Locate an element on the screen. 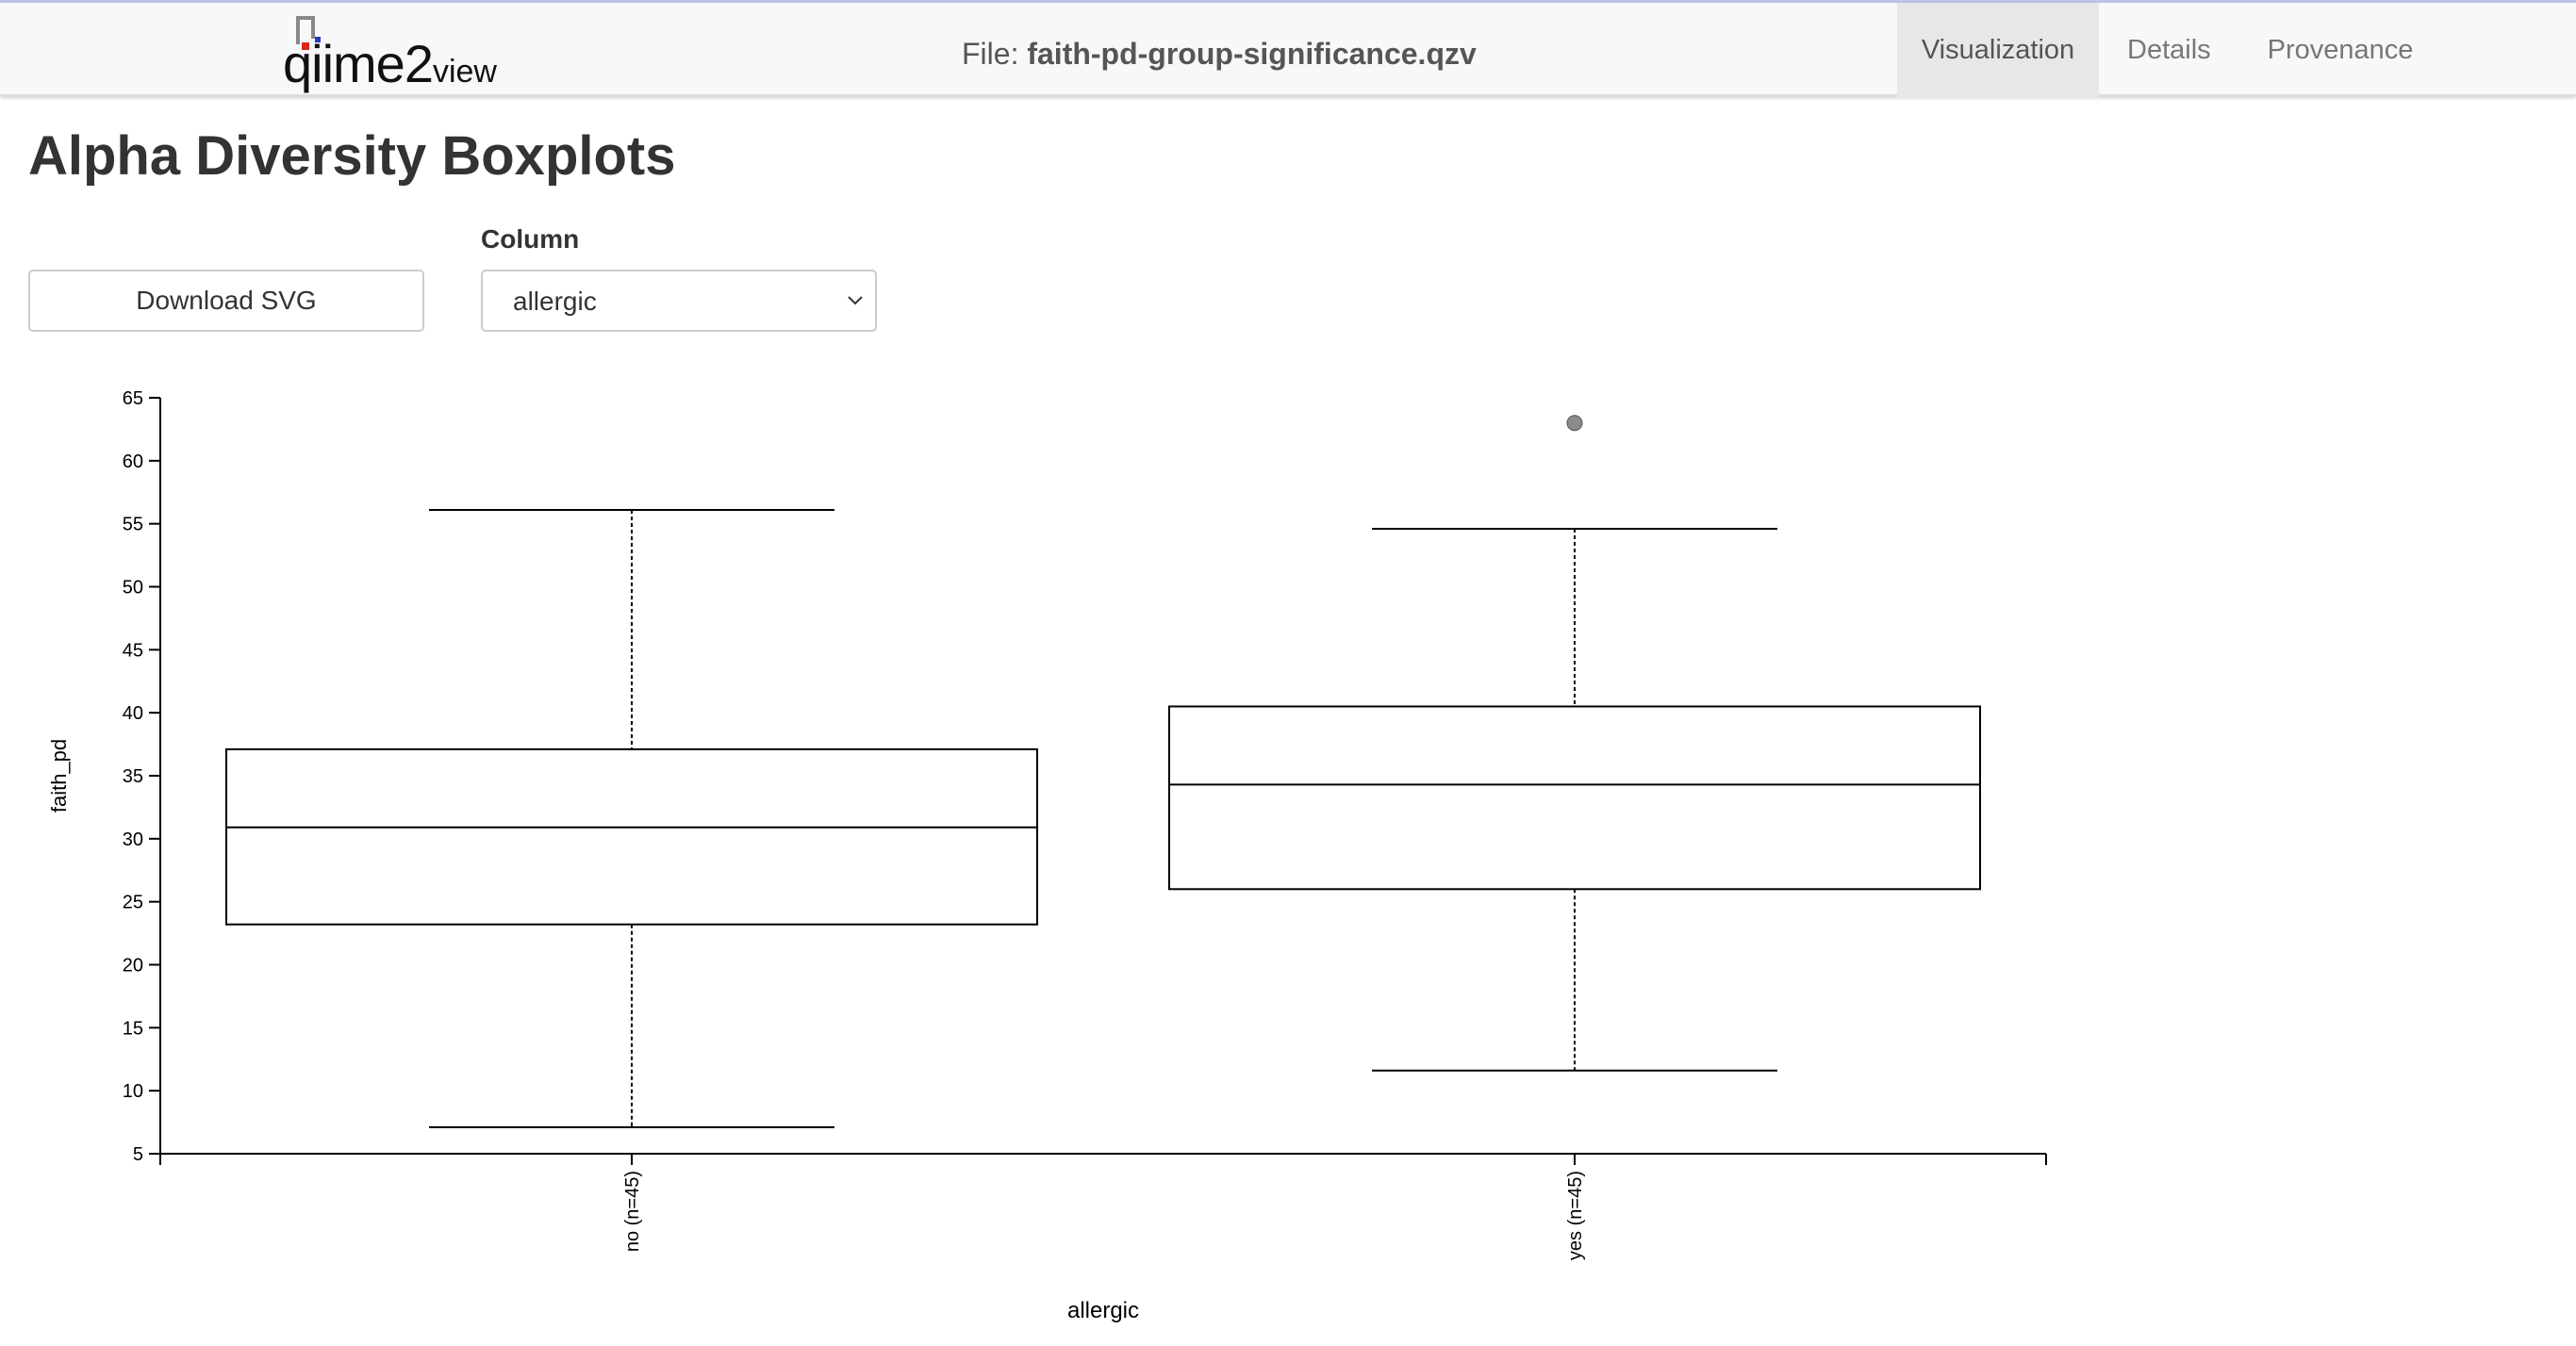  x-tick-label: no (n=45) is located at coordinates (632, 1211).